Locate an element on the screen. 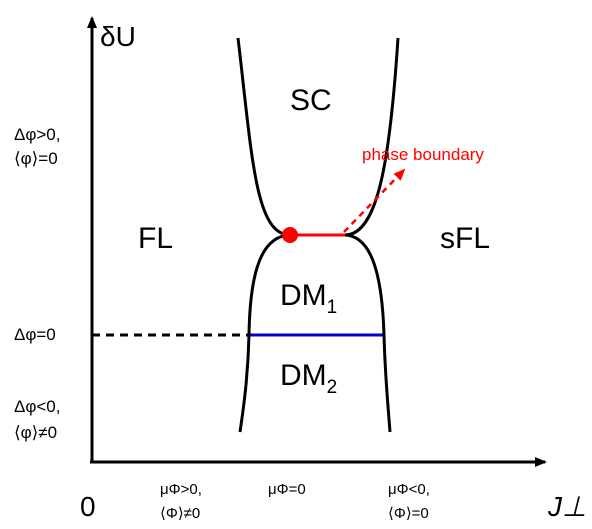 The height and width of the screenshot is (529, 592). phase-boundary-annotation: phase boundary is located at coordinates (423, 154).